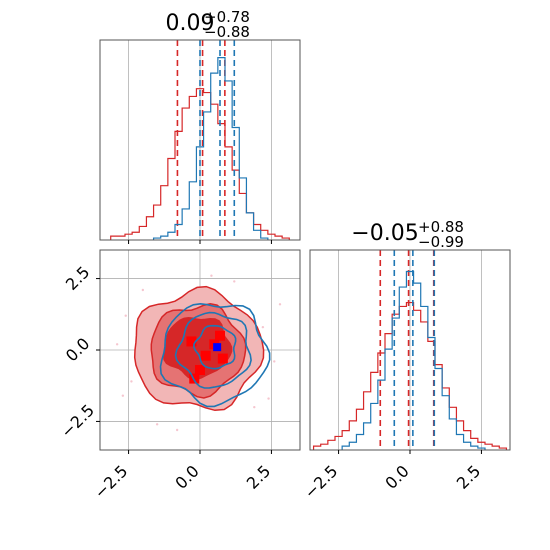 The height and width of the screenshot is (550, 550). I want to click on param1-title-plus: +0.78, so click(227, 17).